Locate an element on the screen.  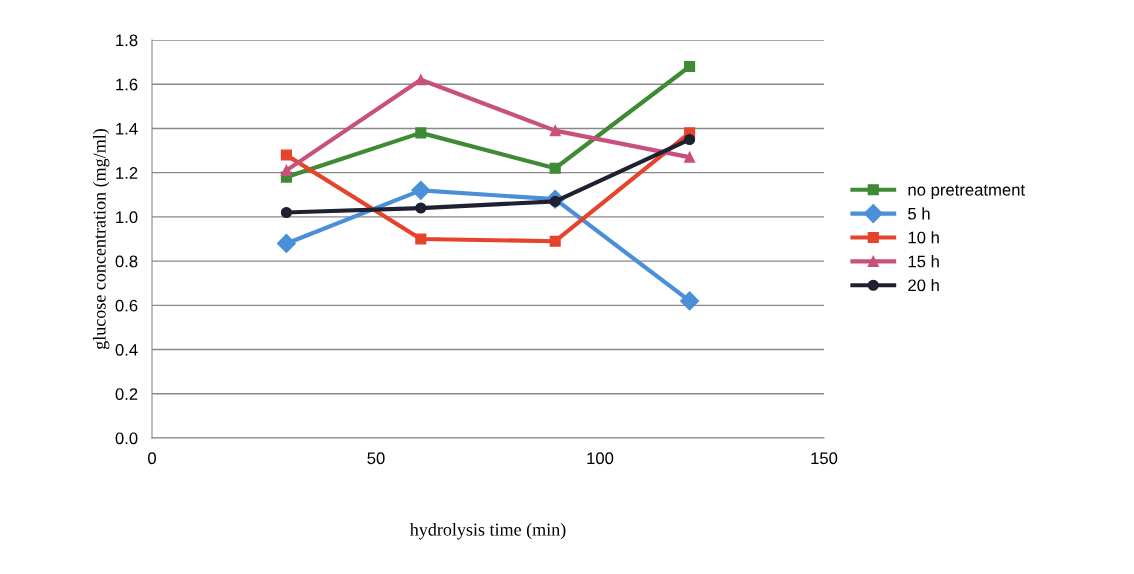
y-tick-label: 0.0 is located at coordinates (126, 438).